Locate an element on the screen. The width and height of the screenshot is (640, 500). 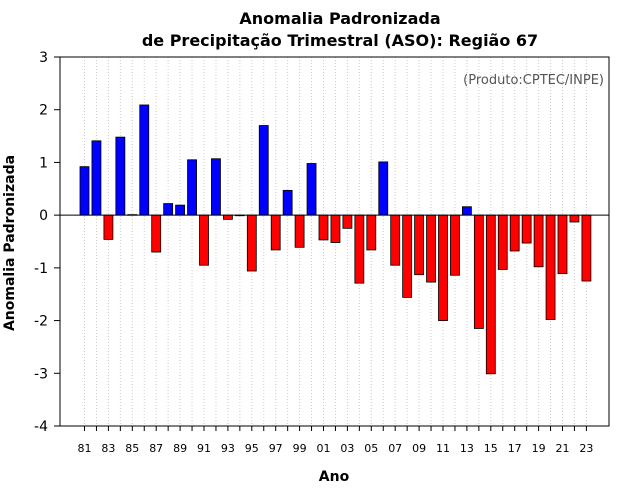
x-tick-label: 01 is located at coordinates (324, 448).